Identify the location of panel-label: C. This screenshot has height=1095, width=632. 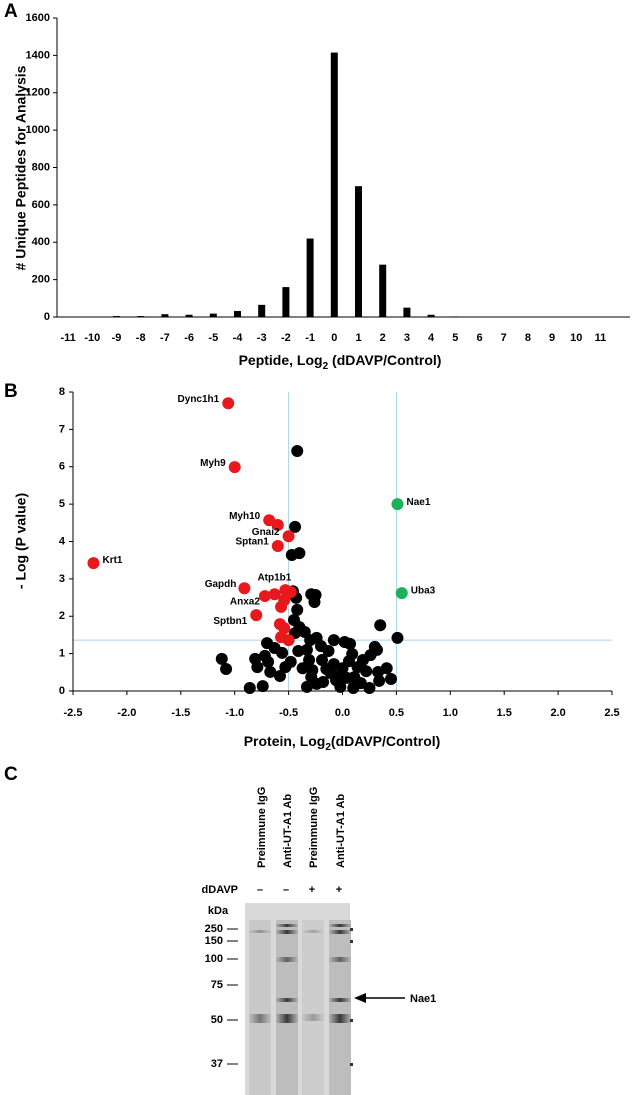
(11, 774).